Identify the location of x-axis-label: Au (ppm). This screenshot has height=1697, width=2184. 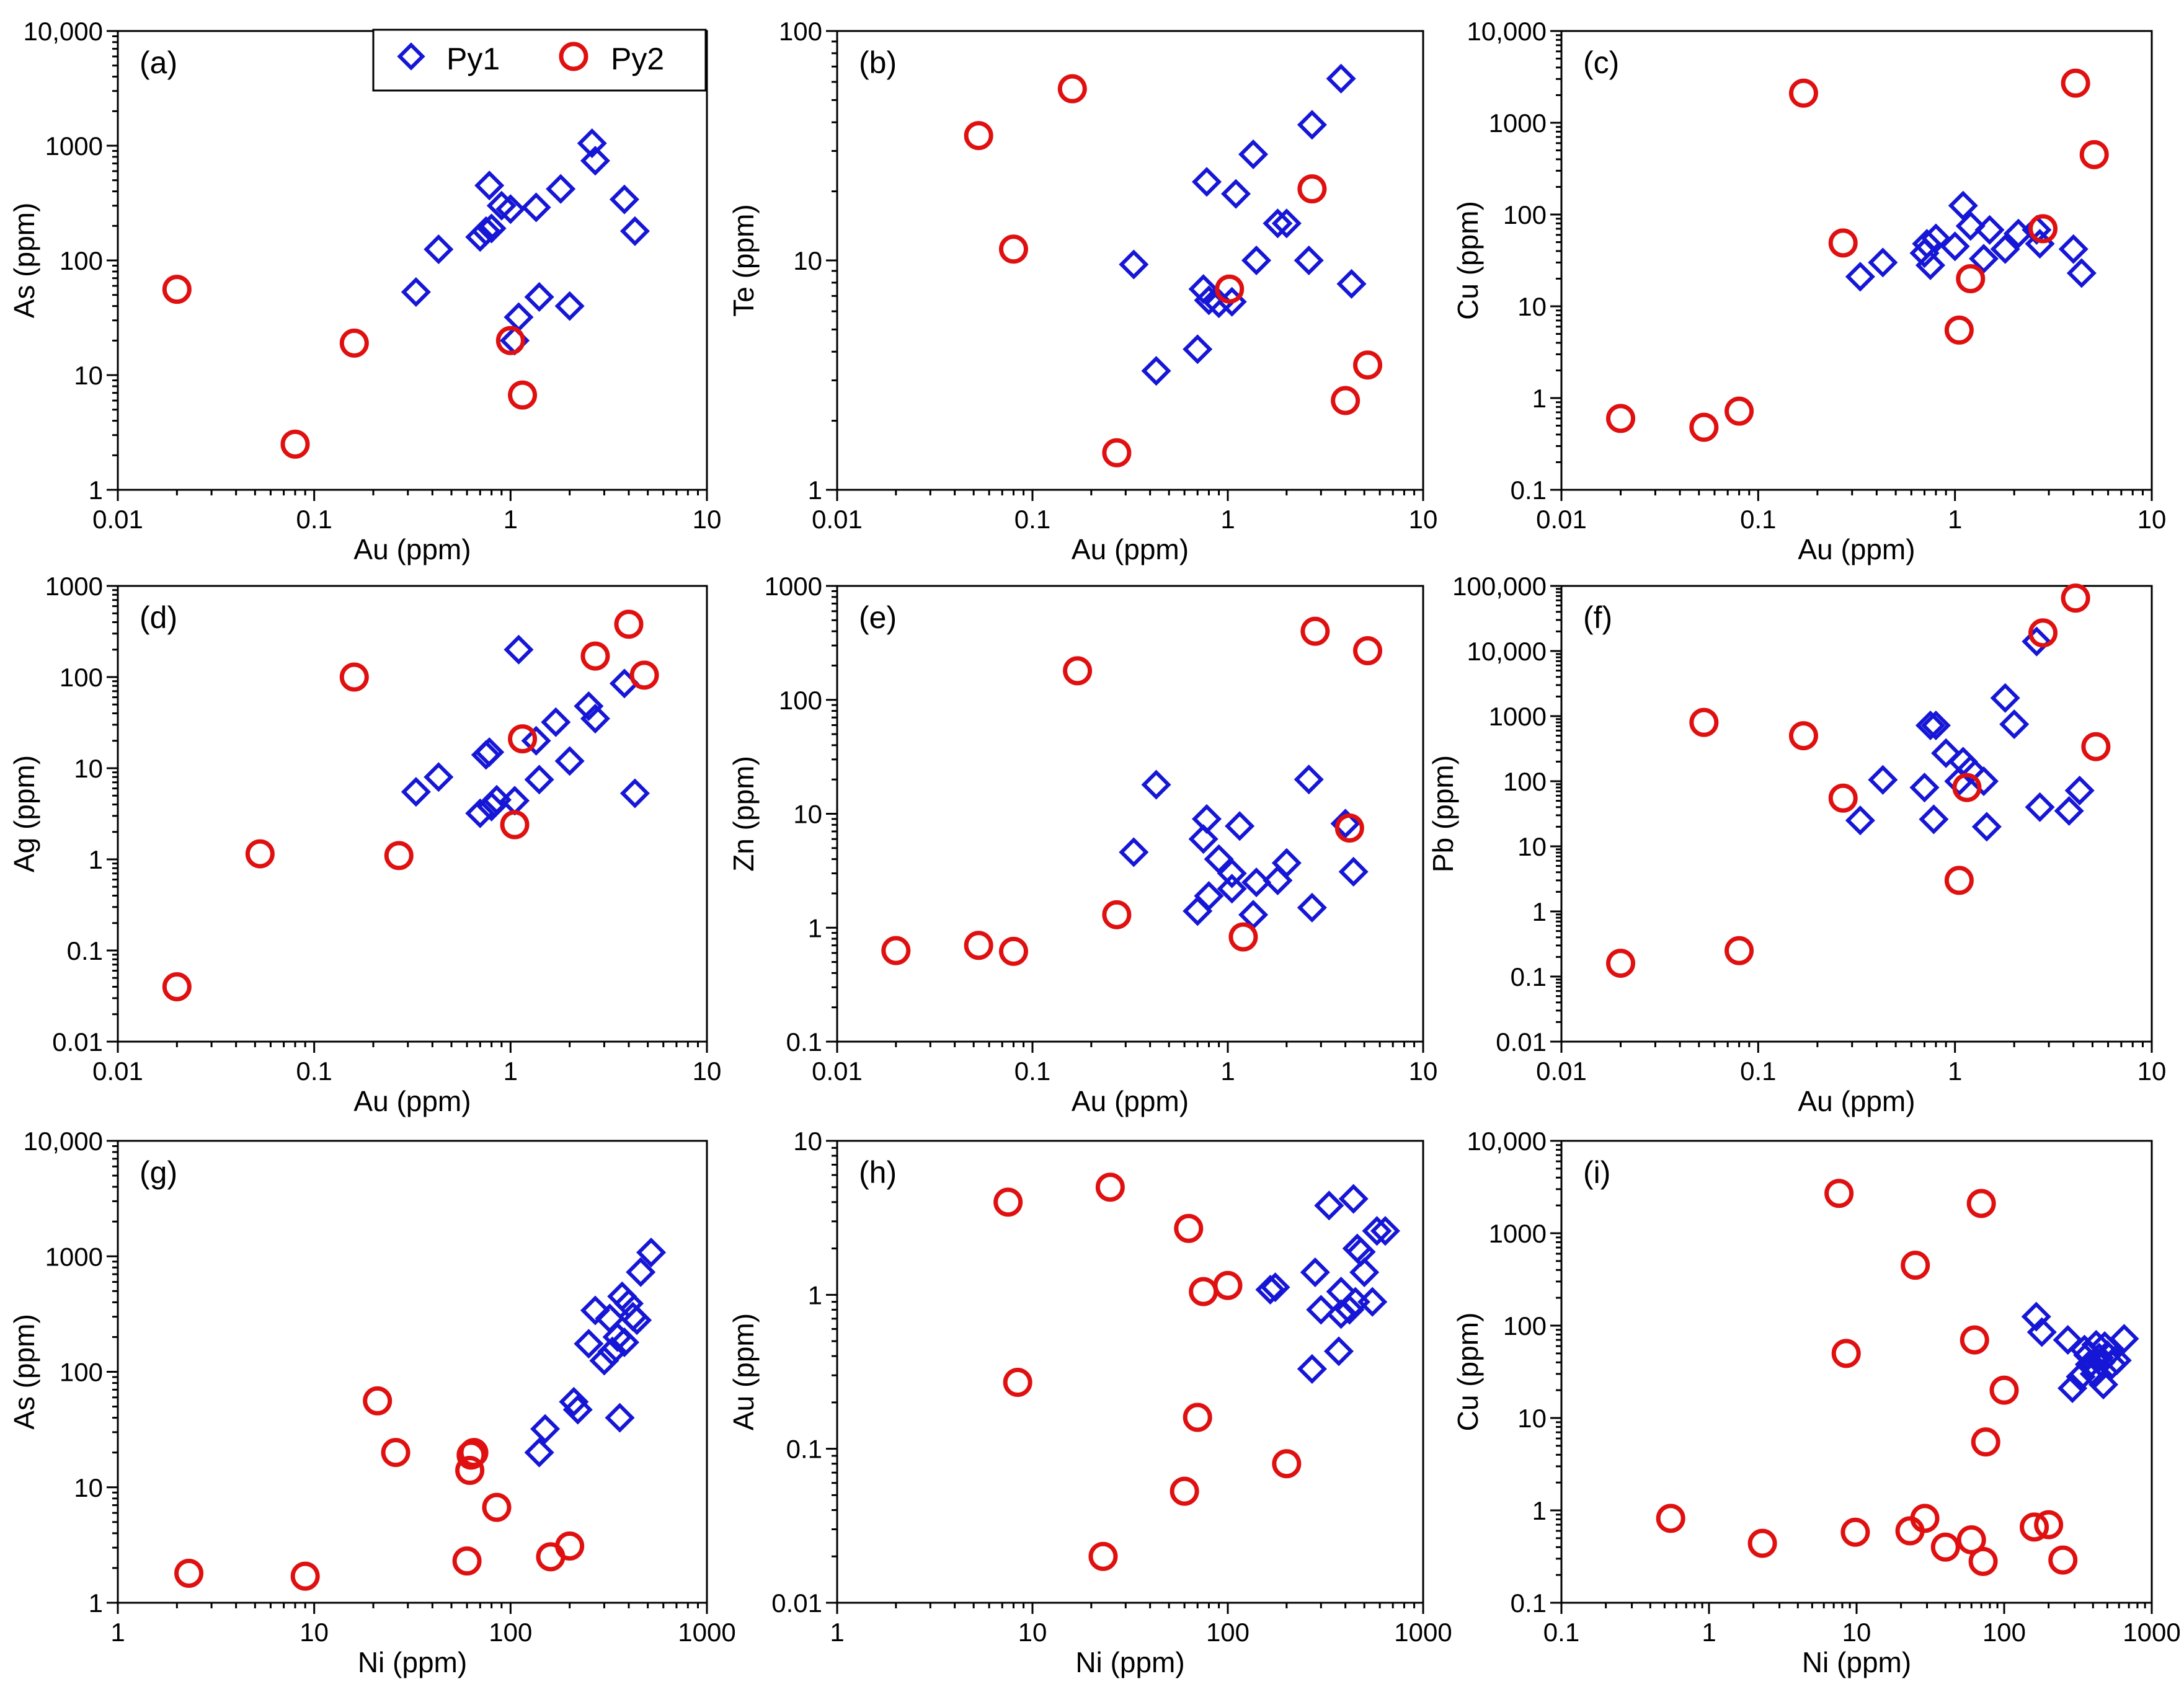
(412, 1101).